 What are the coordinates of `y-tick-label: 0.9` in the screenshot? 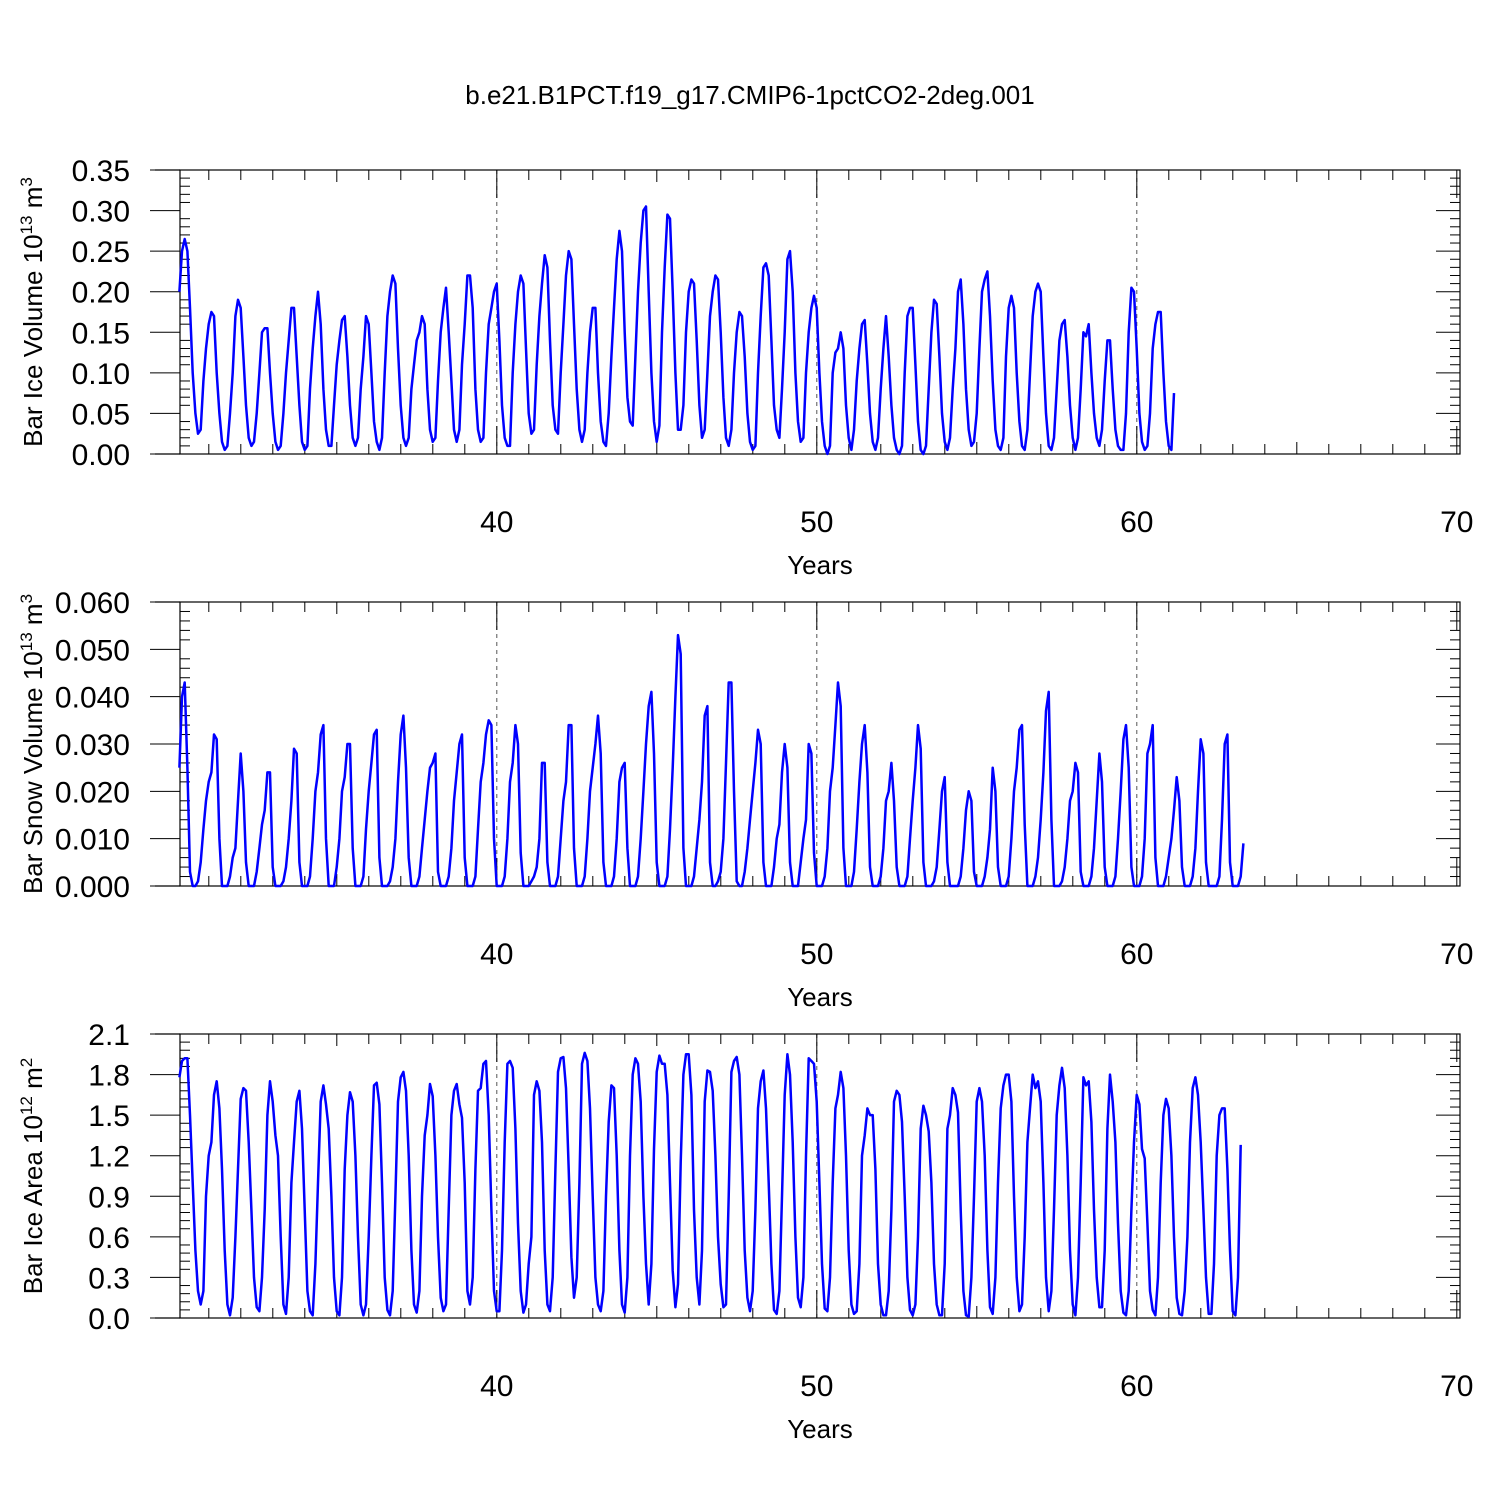 It's located at (109, 1197).